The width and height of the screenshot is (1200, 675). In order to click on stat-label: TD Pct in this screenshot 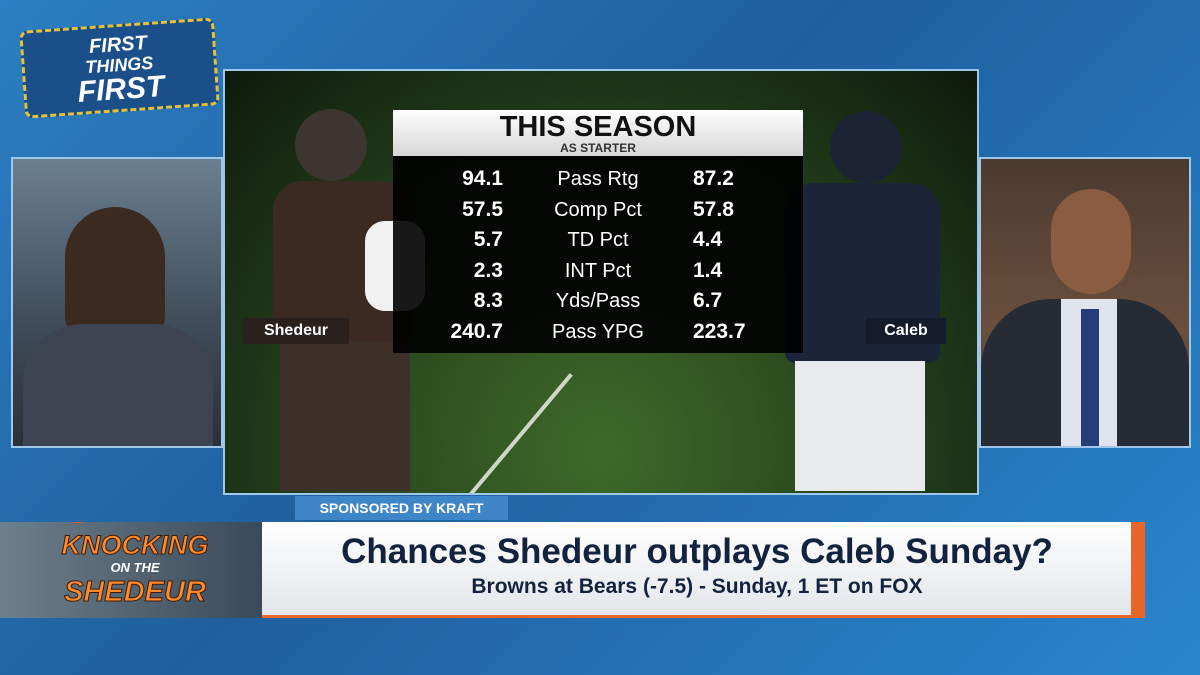, I will do `click(598, 240)`.